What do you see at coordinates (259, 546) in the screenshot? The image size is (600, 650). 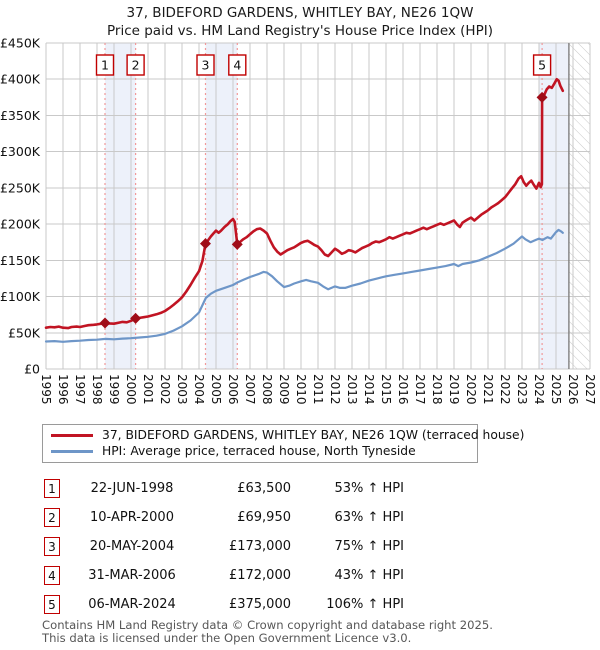 I see `sale-price: £173,000` at bounding box center [259, 546].